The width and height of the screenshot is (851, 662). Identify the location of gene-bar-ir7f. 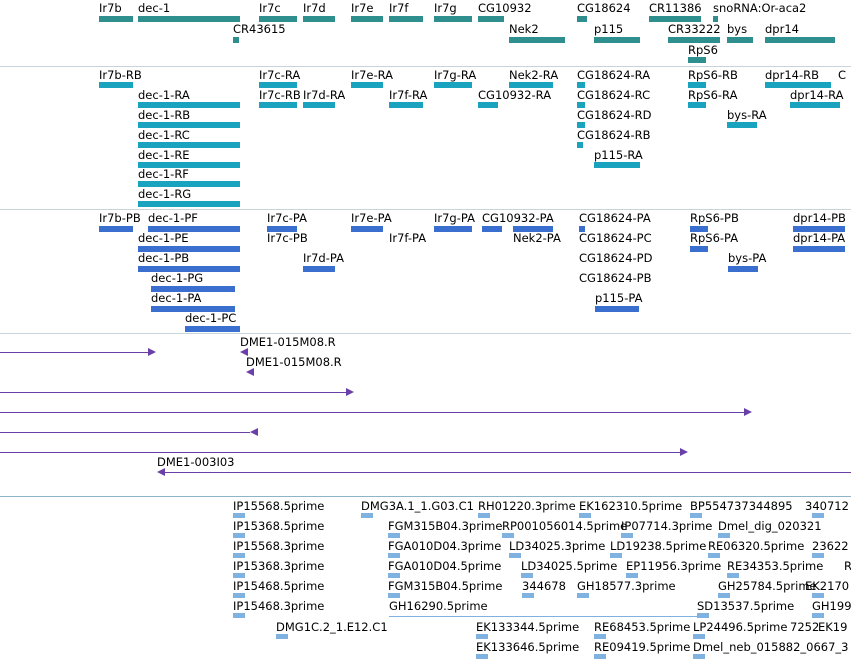
(406, 19).